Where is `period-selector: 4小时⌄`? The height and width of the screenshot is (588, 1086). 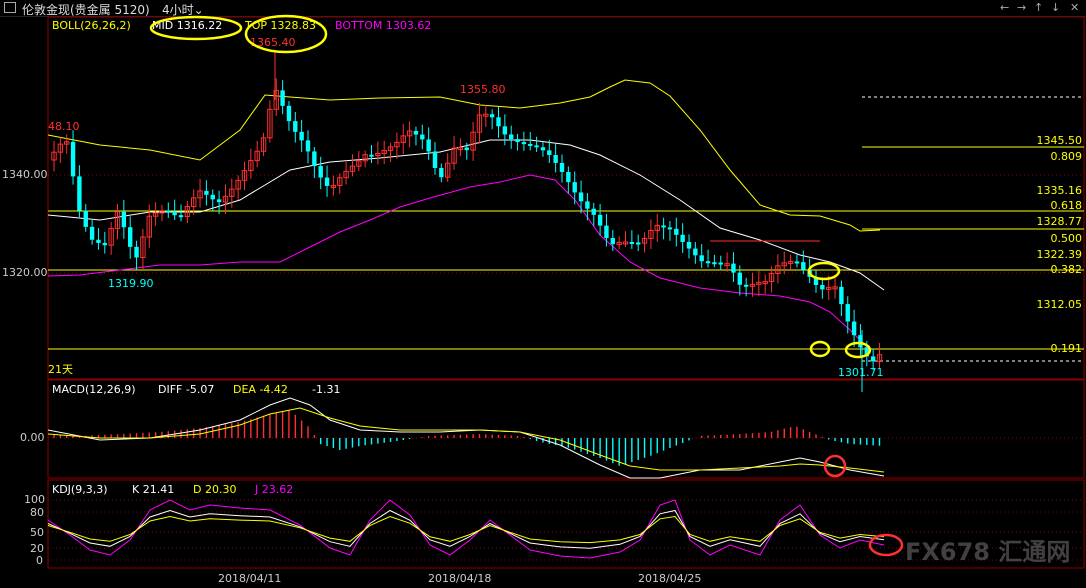 period-selector: 4小时⌄ is located at coordinates (183, 9).